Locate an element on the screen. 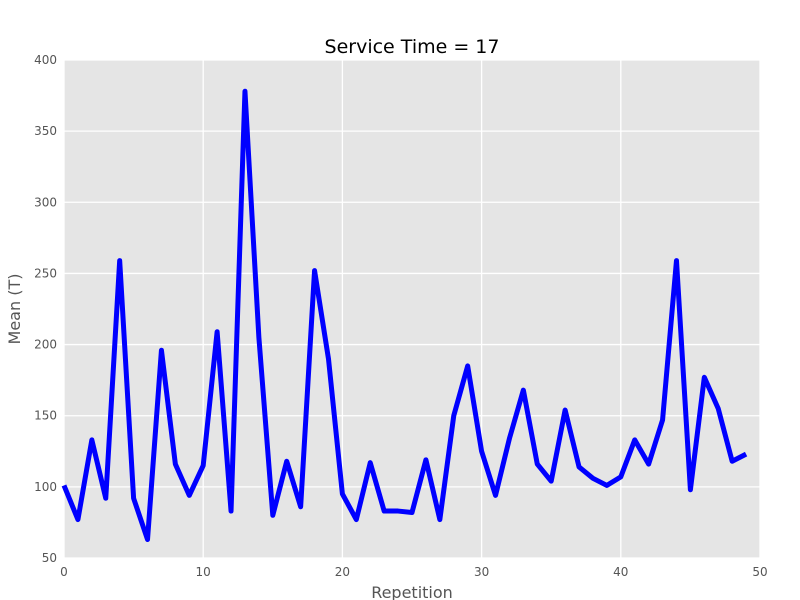  x-axis-label: Repetition is located at coordinates (412, 591).